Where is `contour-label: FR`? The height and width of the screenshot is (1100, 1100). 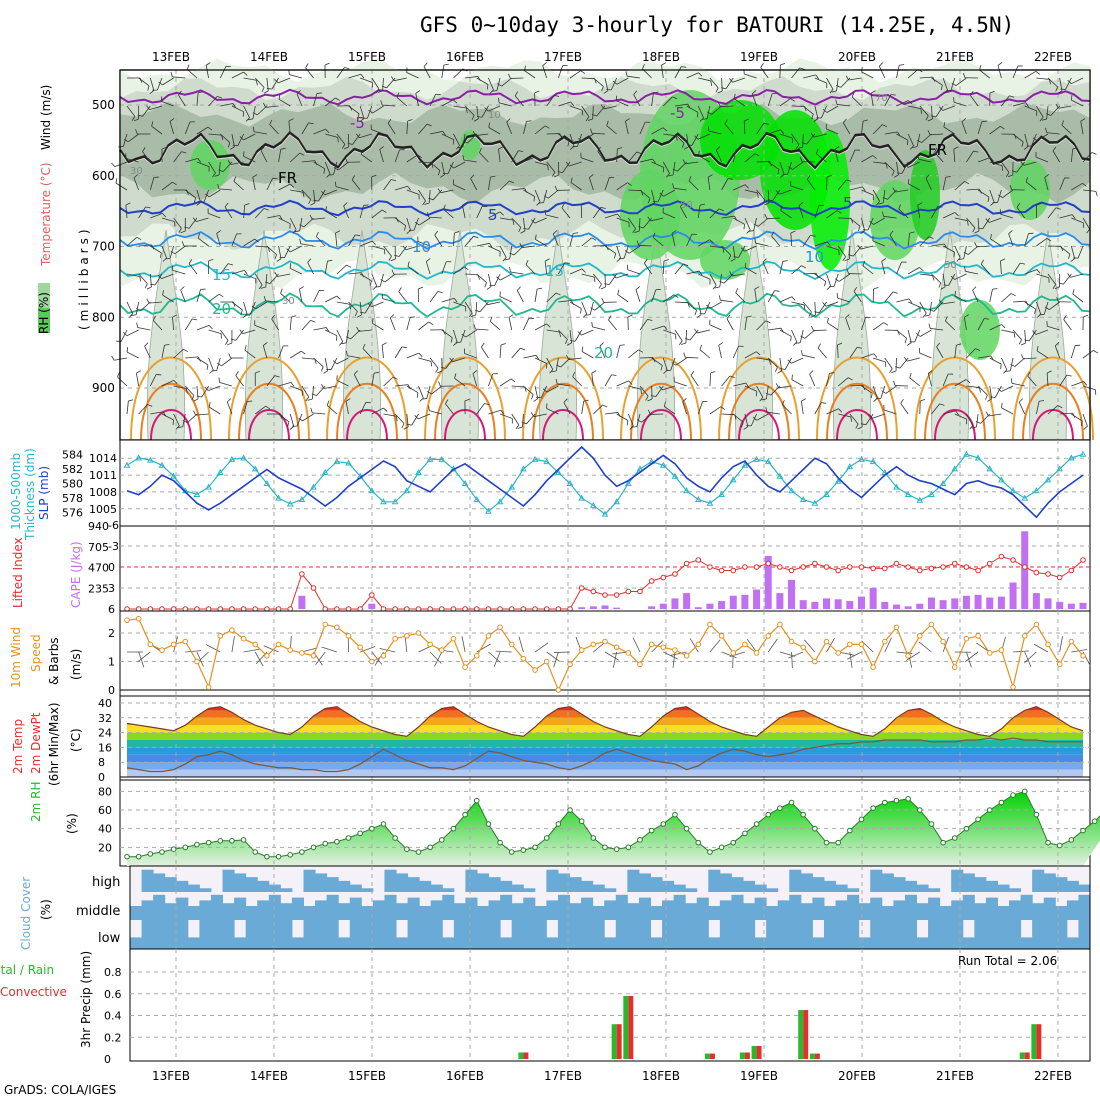
contour-label: FR is located at coordinates (287, 178).